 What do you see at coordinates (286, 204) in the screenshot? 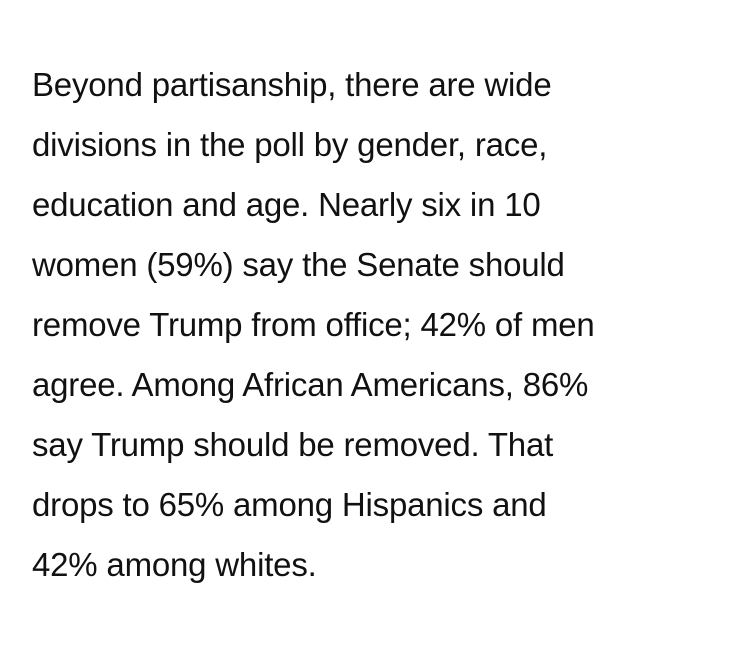
I see `text-line: education and age. Nearly six in 10` at bounding box center [286, 204].